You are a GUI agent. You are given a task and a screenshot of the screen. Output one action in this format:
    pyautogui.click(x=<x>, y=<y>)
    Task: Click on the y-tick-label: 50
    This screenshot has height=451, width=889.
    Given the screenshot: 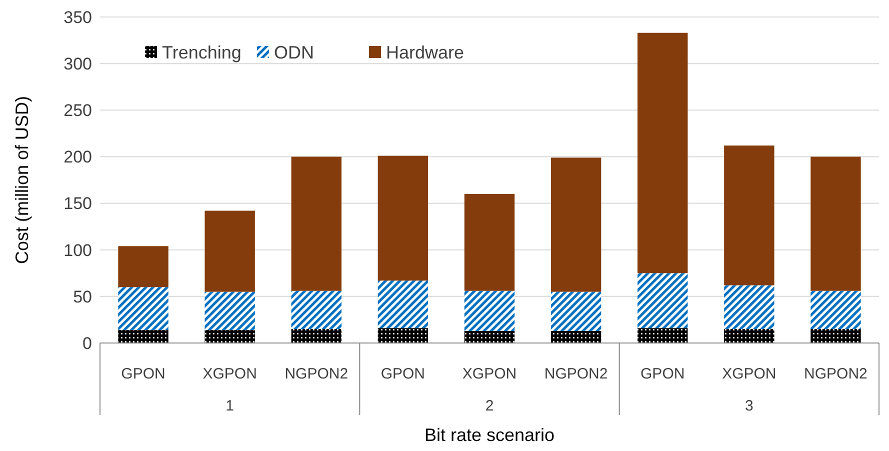 What is the action you would take?
    pyautogui.click(x=82, y=296)
    